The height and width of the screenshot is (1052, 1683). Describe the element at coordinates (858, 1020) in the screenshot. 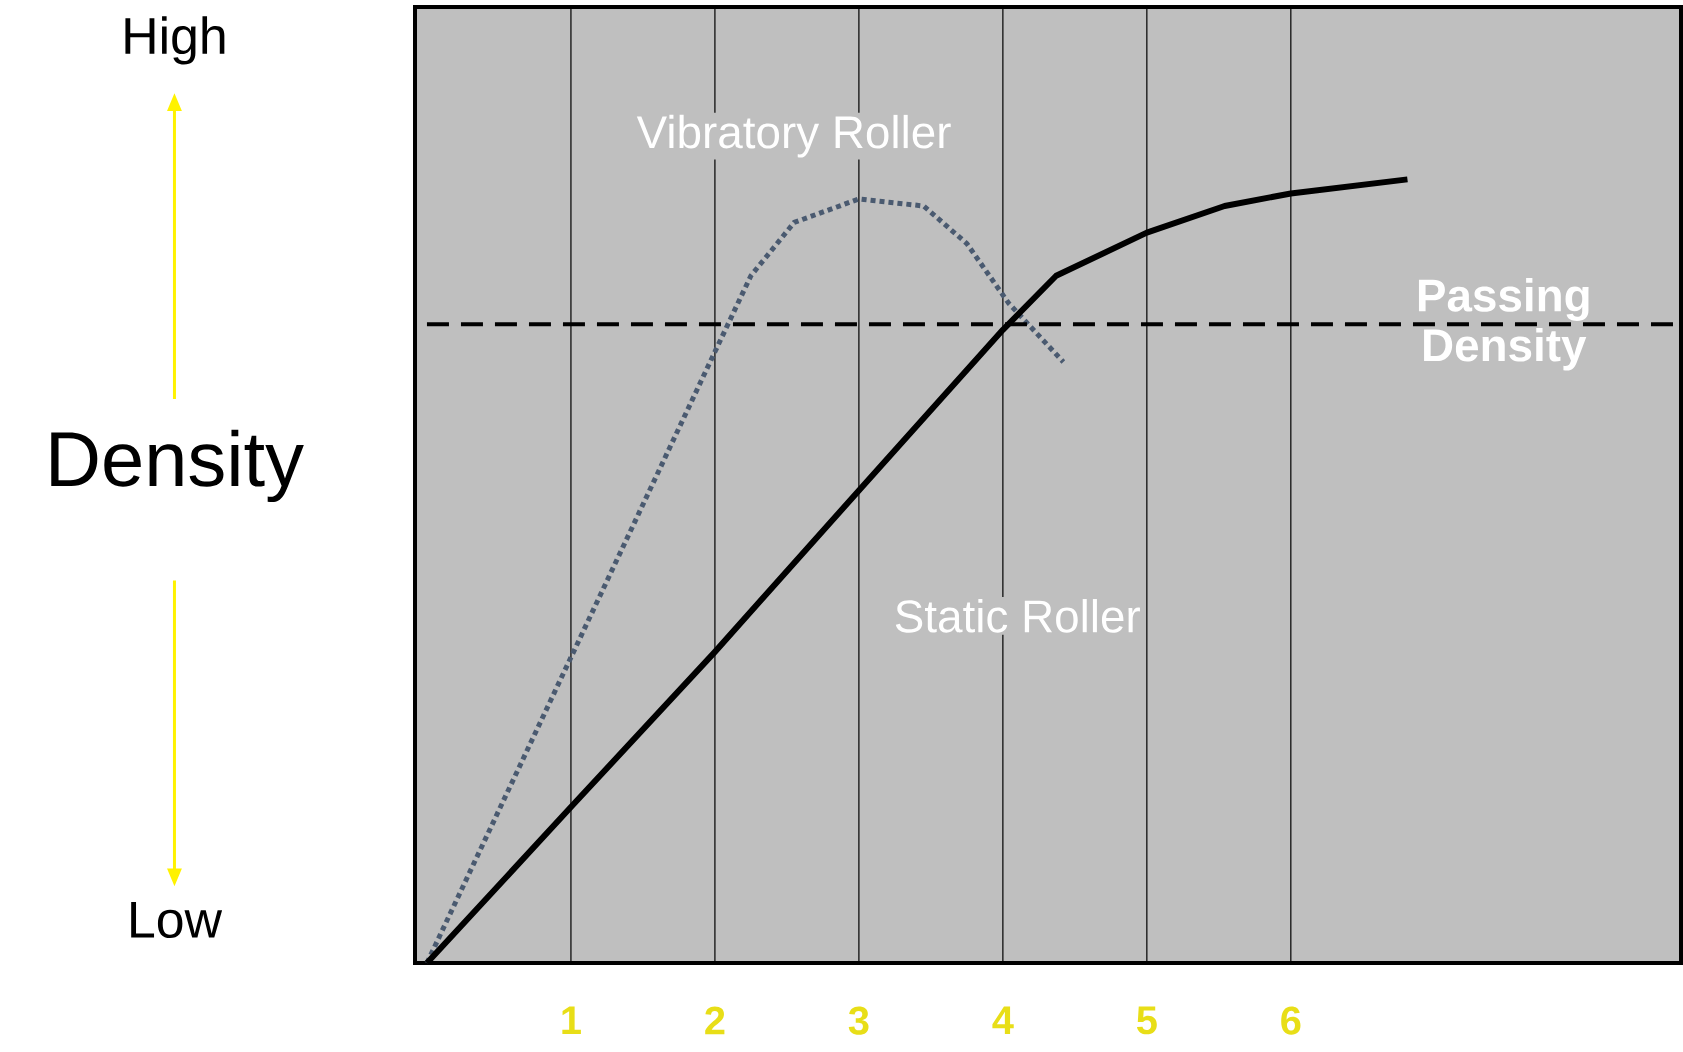

I see `x-tick-label: 3` at that location.